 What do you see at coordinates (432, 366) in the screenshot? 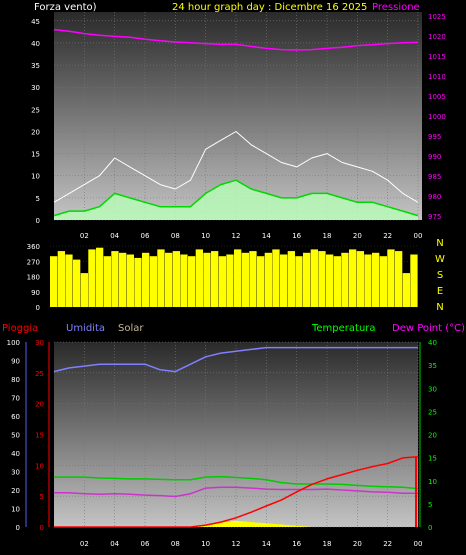
I see `temperature-tick-label: 35` at bounding box center [432, 366].